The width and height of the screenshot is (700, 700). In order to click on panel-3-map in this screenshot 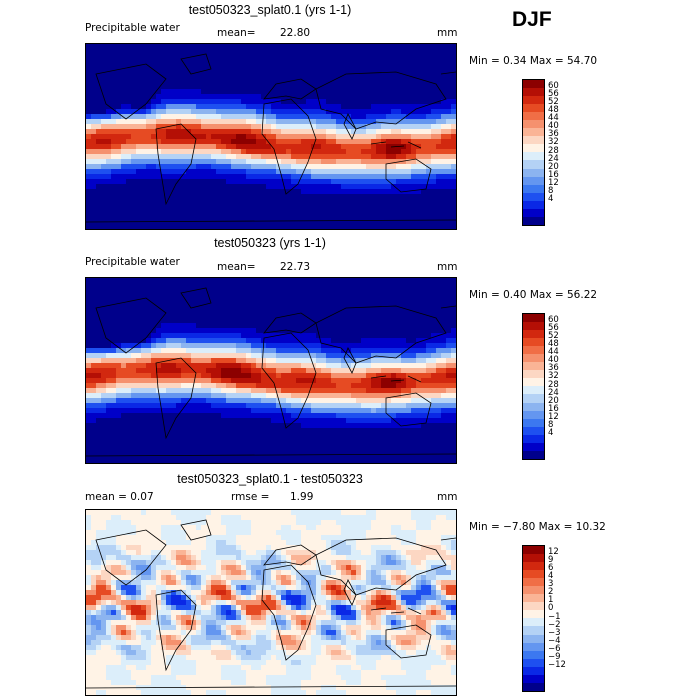, I will do `click(271, 602)`.